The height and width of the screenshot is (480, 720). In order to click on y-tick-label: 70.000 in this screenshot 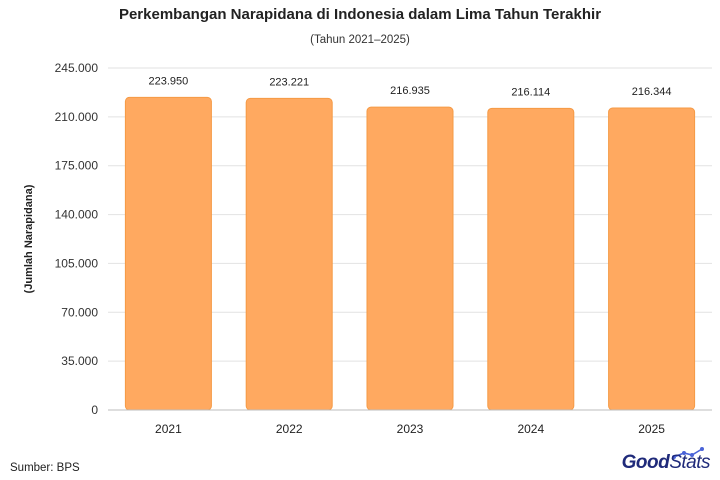, I will do `click(79, 312)`.